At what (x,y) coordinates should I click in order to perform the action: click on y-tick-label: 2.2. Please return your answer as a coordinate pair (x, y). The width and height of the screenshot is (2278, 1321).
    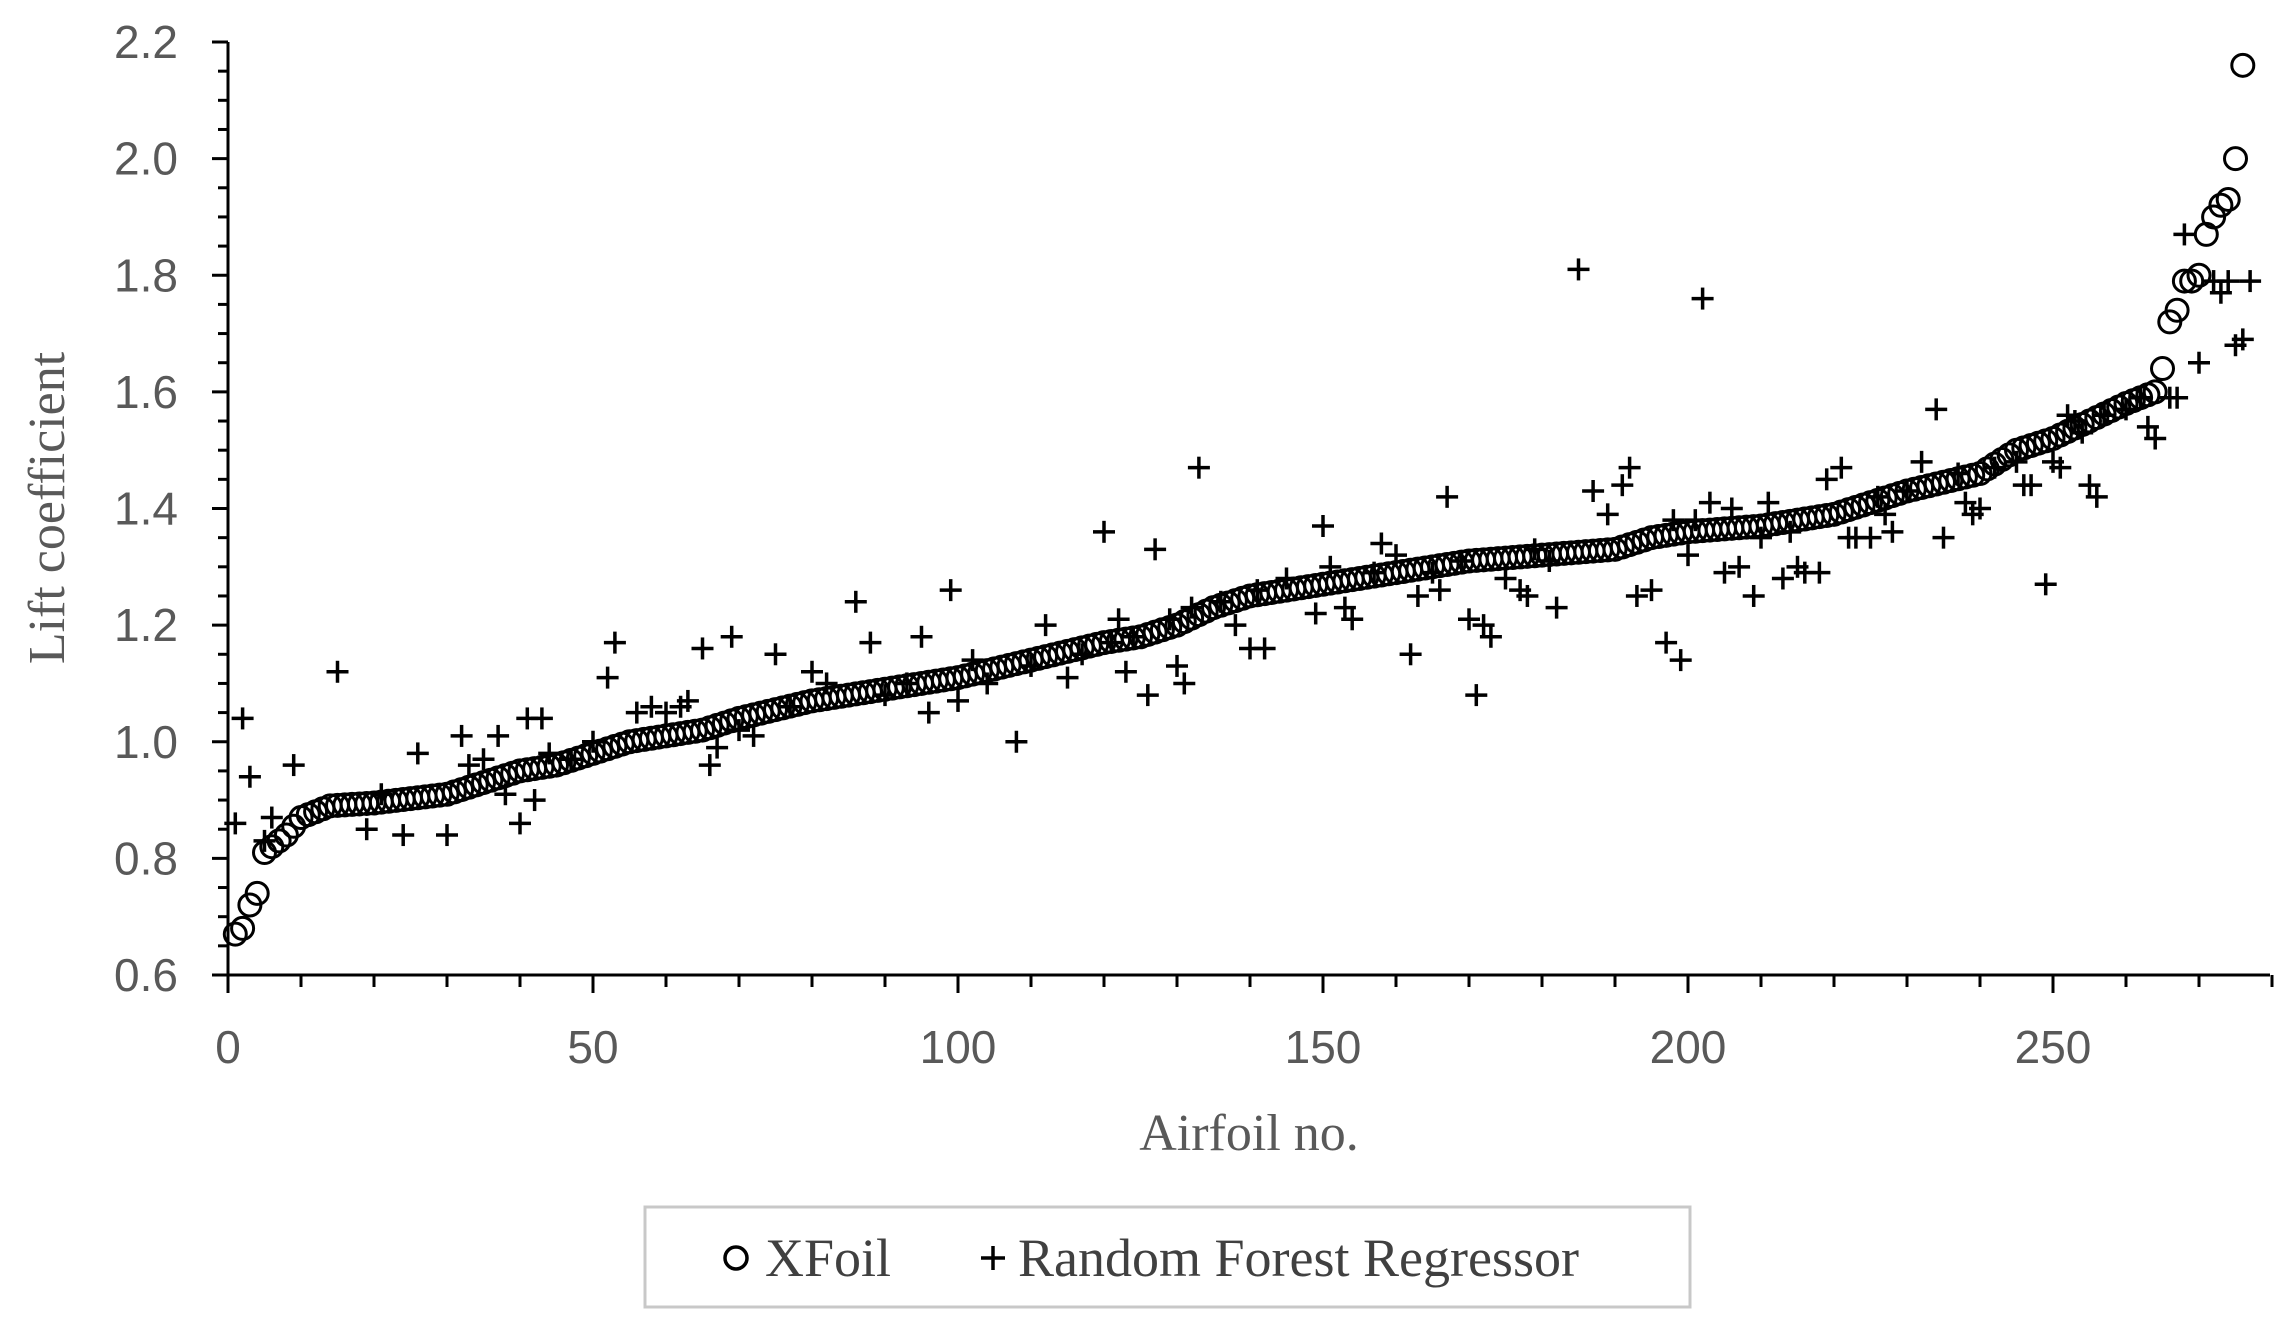
    Looking at the image, I should click on (146, 42).